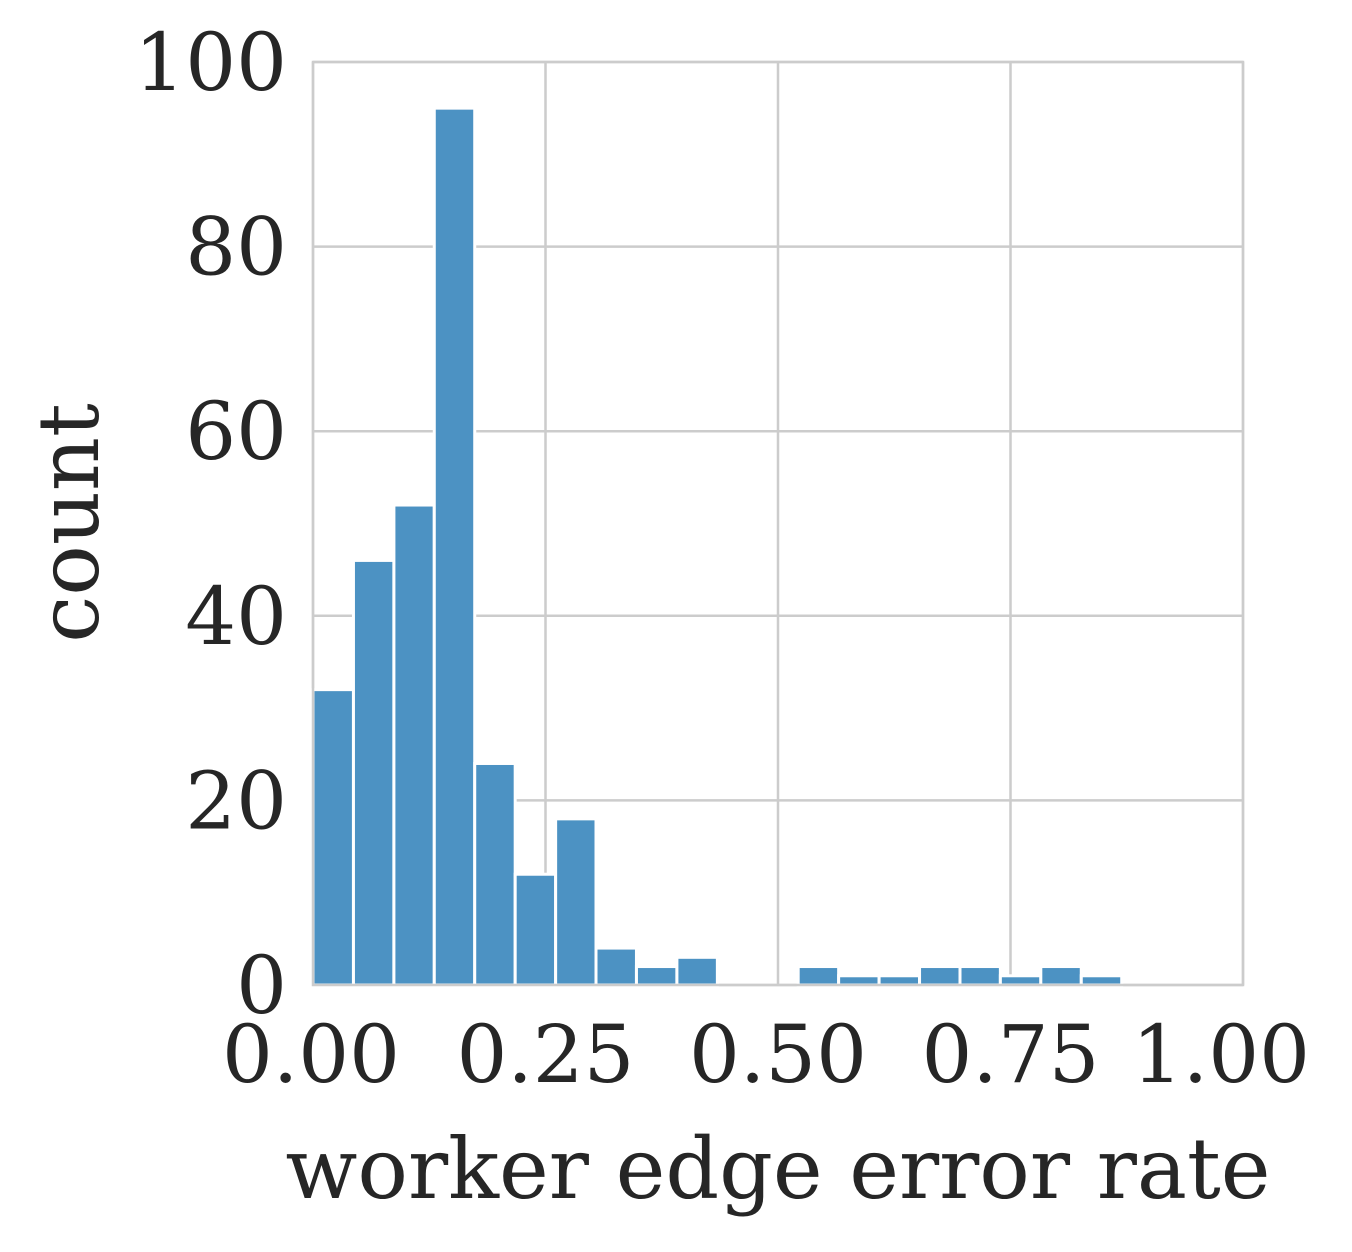 The height and width of the screenshot is (1252, 1352). Describe the element at coordinates (69, 523) in the screenshot. I see `y-axis-title: count` at that location.